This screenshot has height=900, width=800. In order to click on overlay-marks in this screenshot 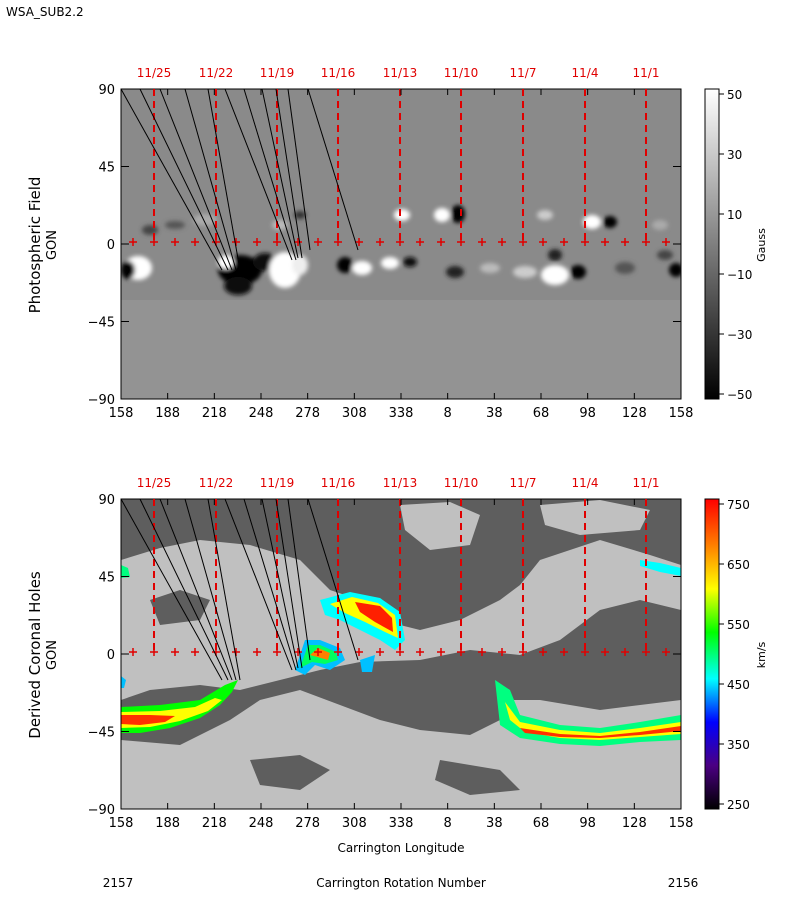, I will do `click(395, 180)`.